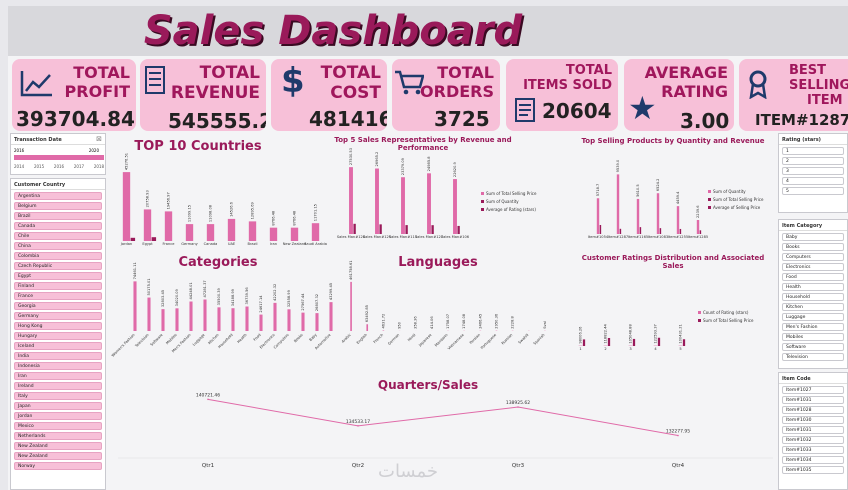 This screenshot has width=848, height=490. What do you see at coordinates (252, 244) in the screenshot?
I see `tick-label: Brazil` at bounding box center [252, 244].